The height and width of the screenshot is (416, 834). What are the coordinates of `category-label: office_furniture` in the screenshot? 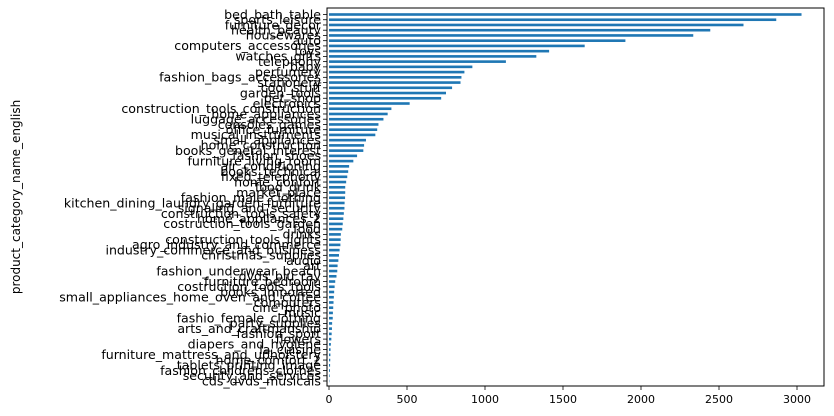 It's located at (274, 129).